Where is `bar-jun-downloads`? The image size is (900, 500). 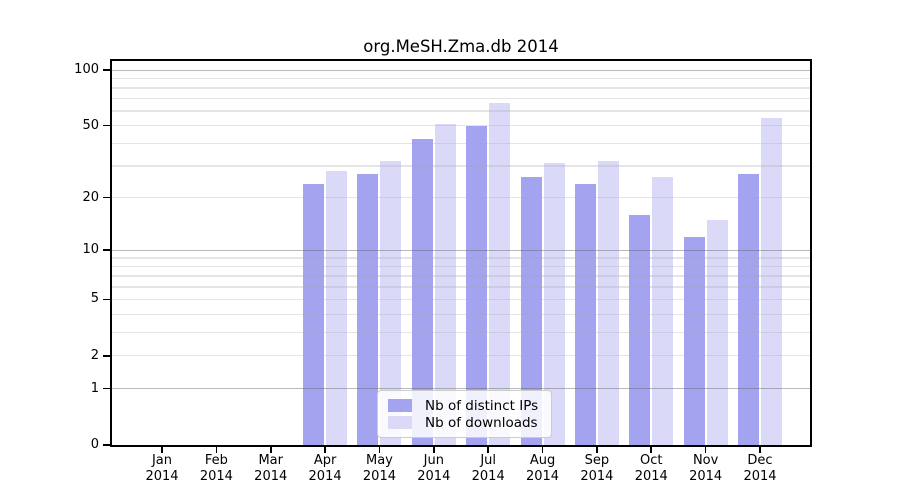 bar-jun-downloads is located at coordinates (445, 284).